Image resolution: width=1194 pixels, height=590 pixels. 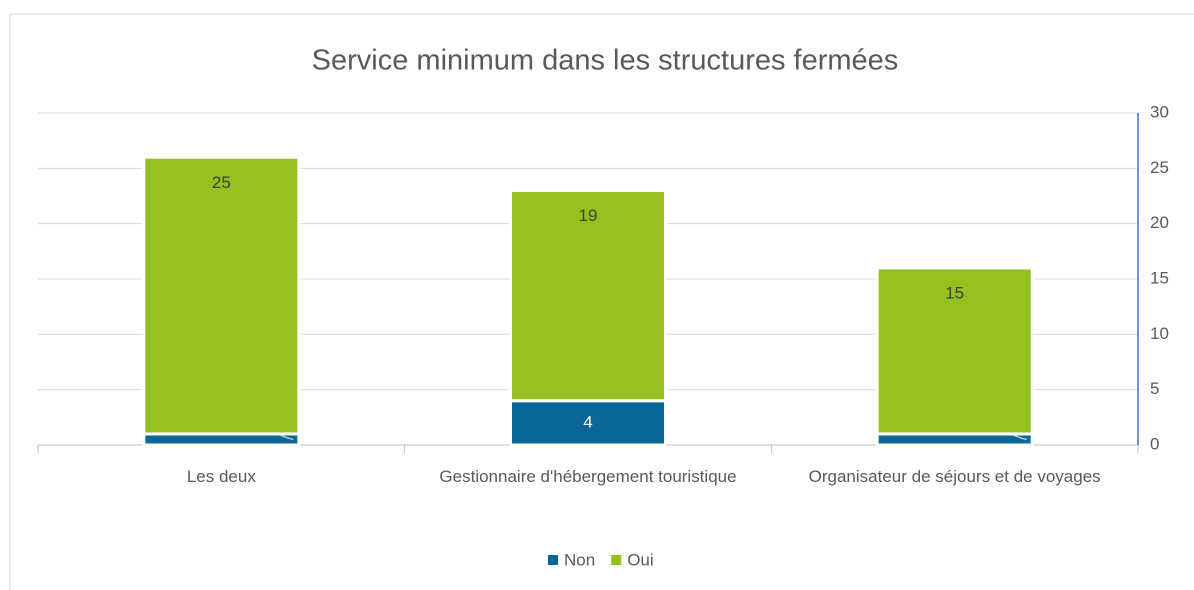 What do you see at coordinates (588, 215) in the screenshot?
I see `data-label: 19` at bounding box center [588, 215].